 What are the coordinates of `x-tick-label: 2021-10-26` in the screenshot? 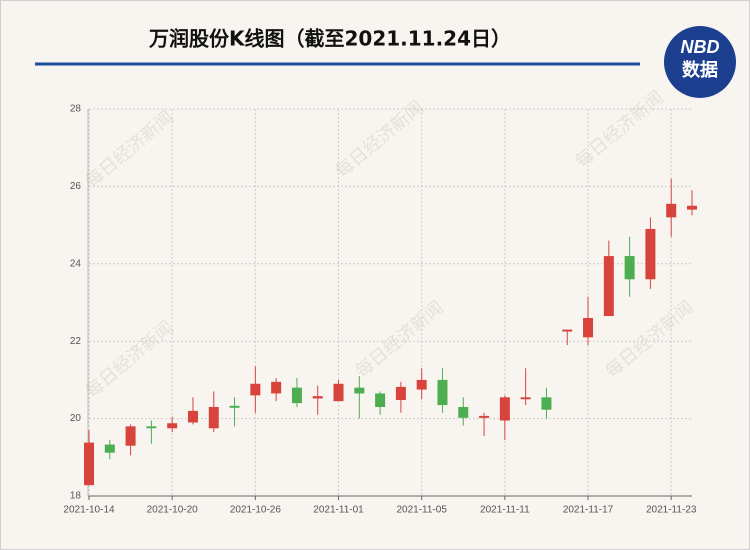 It's located at (256, 510).